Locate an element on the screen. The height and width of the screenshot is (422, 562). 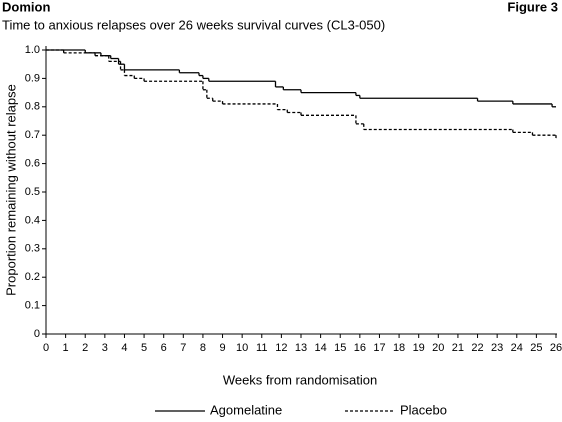
y-tick-label: 1.0 is located at coordinates (32, 50).